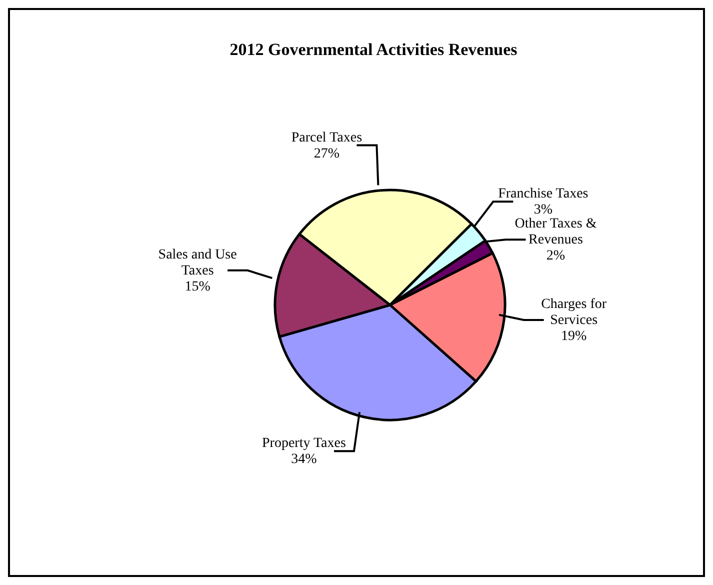 Image resolution: width=713 pixels, height=585 pixels. Describe the element at coordinates (574, 312) in the screenshot. I see `slice-label: Charges for Services` at that location.